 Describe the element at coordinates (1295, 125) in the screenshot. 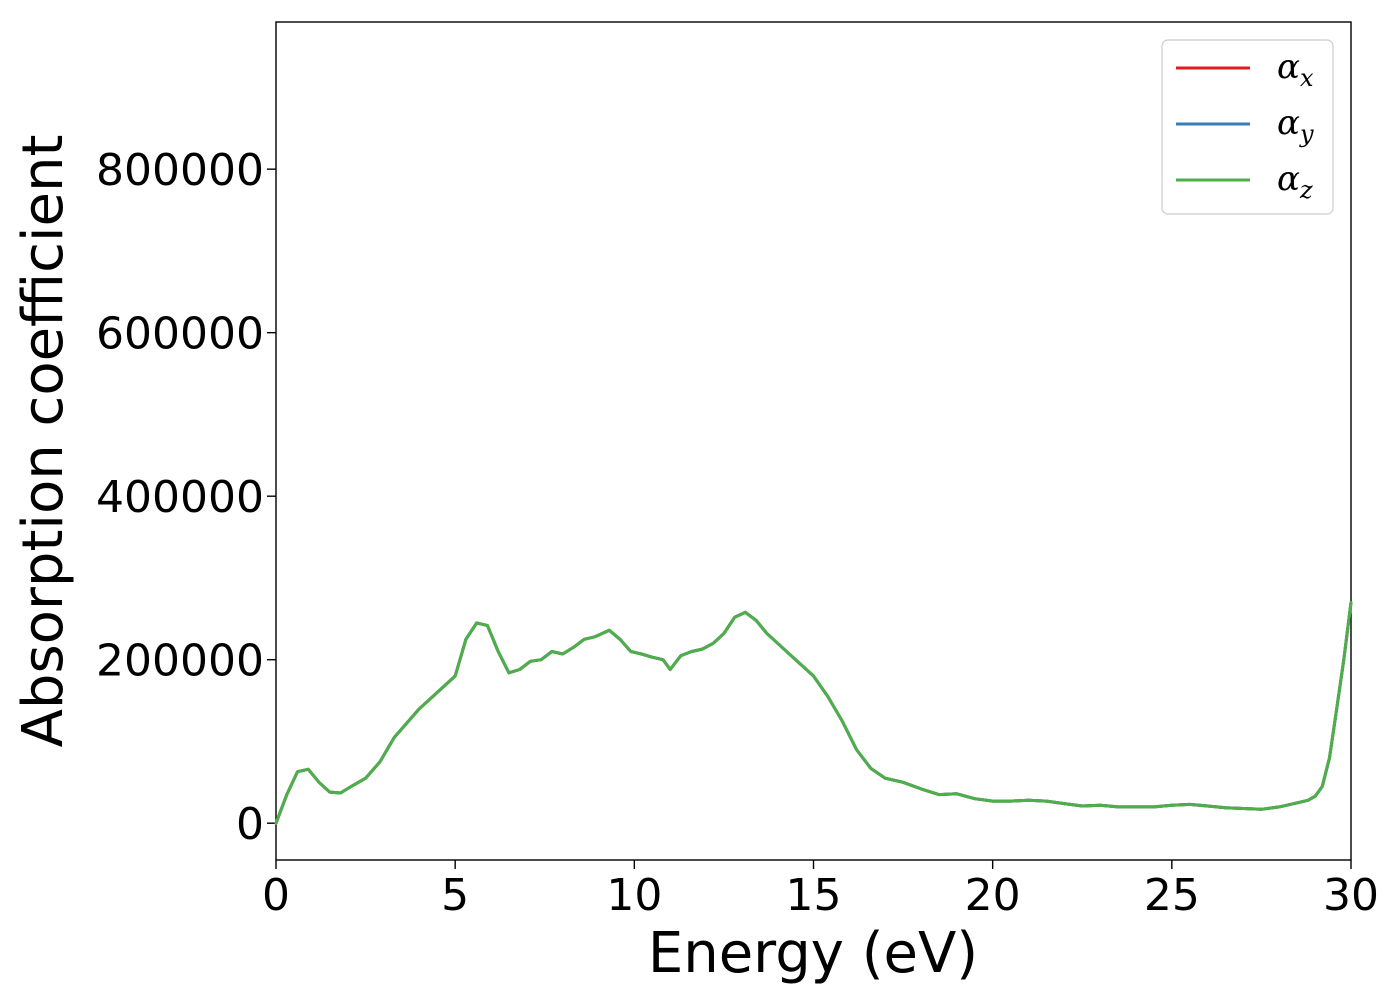

I see `legend-label-y: αy` at that location.